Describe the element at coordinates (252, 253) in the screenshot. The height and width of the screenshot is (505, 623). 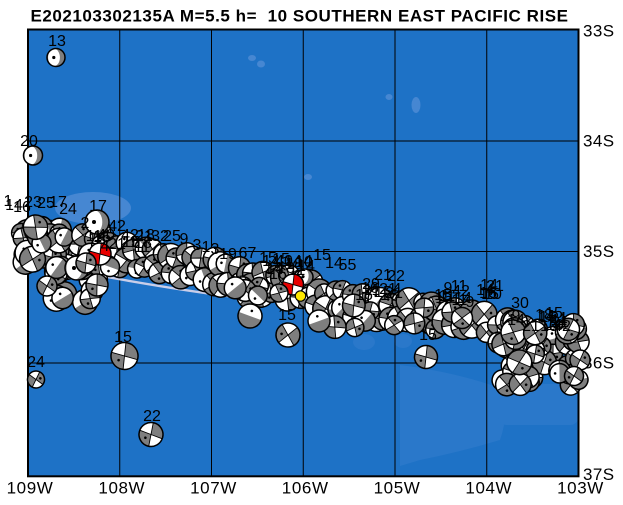
I see `svg-text: 7` at that location.